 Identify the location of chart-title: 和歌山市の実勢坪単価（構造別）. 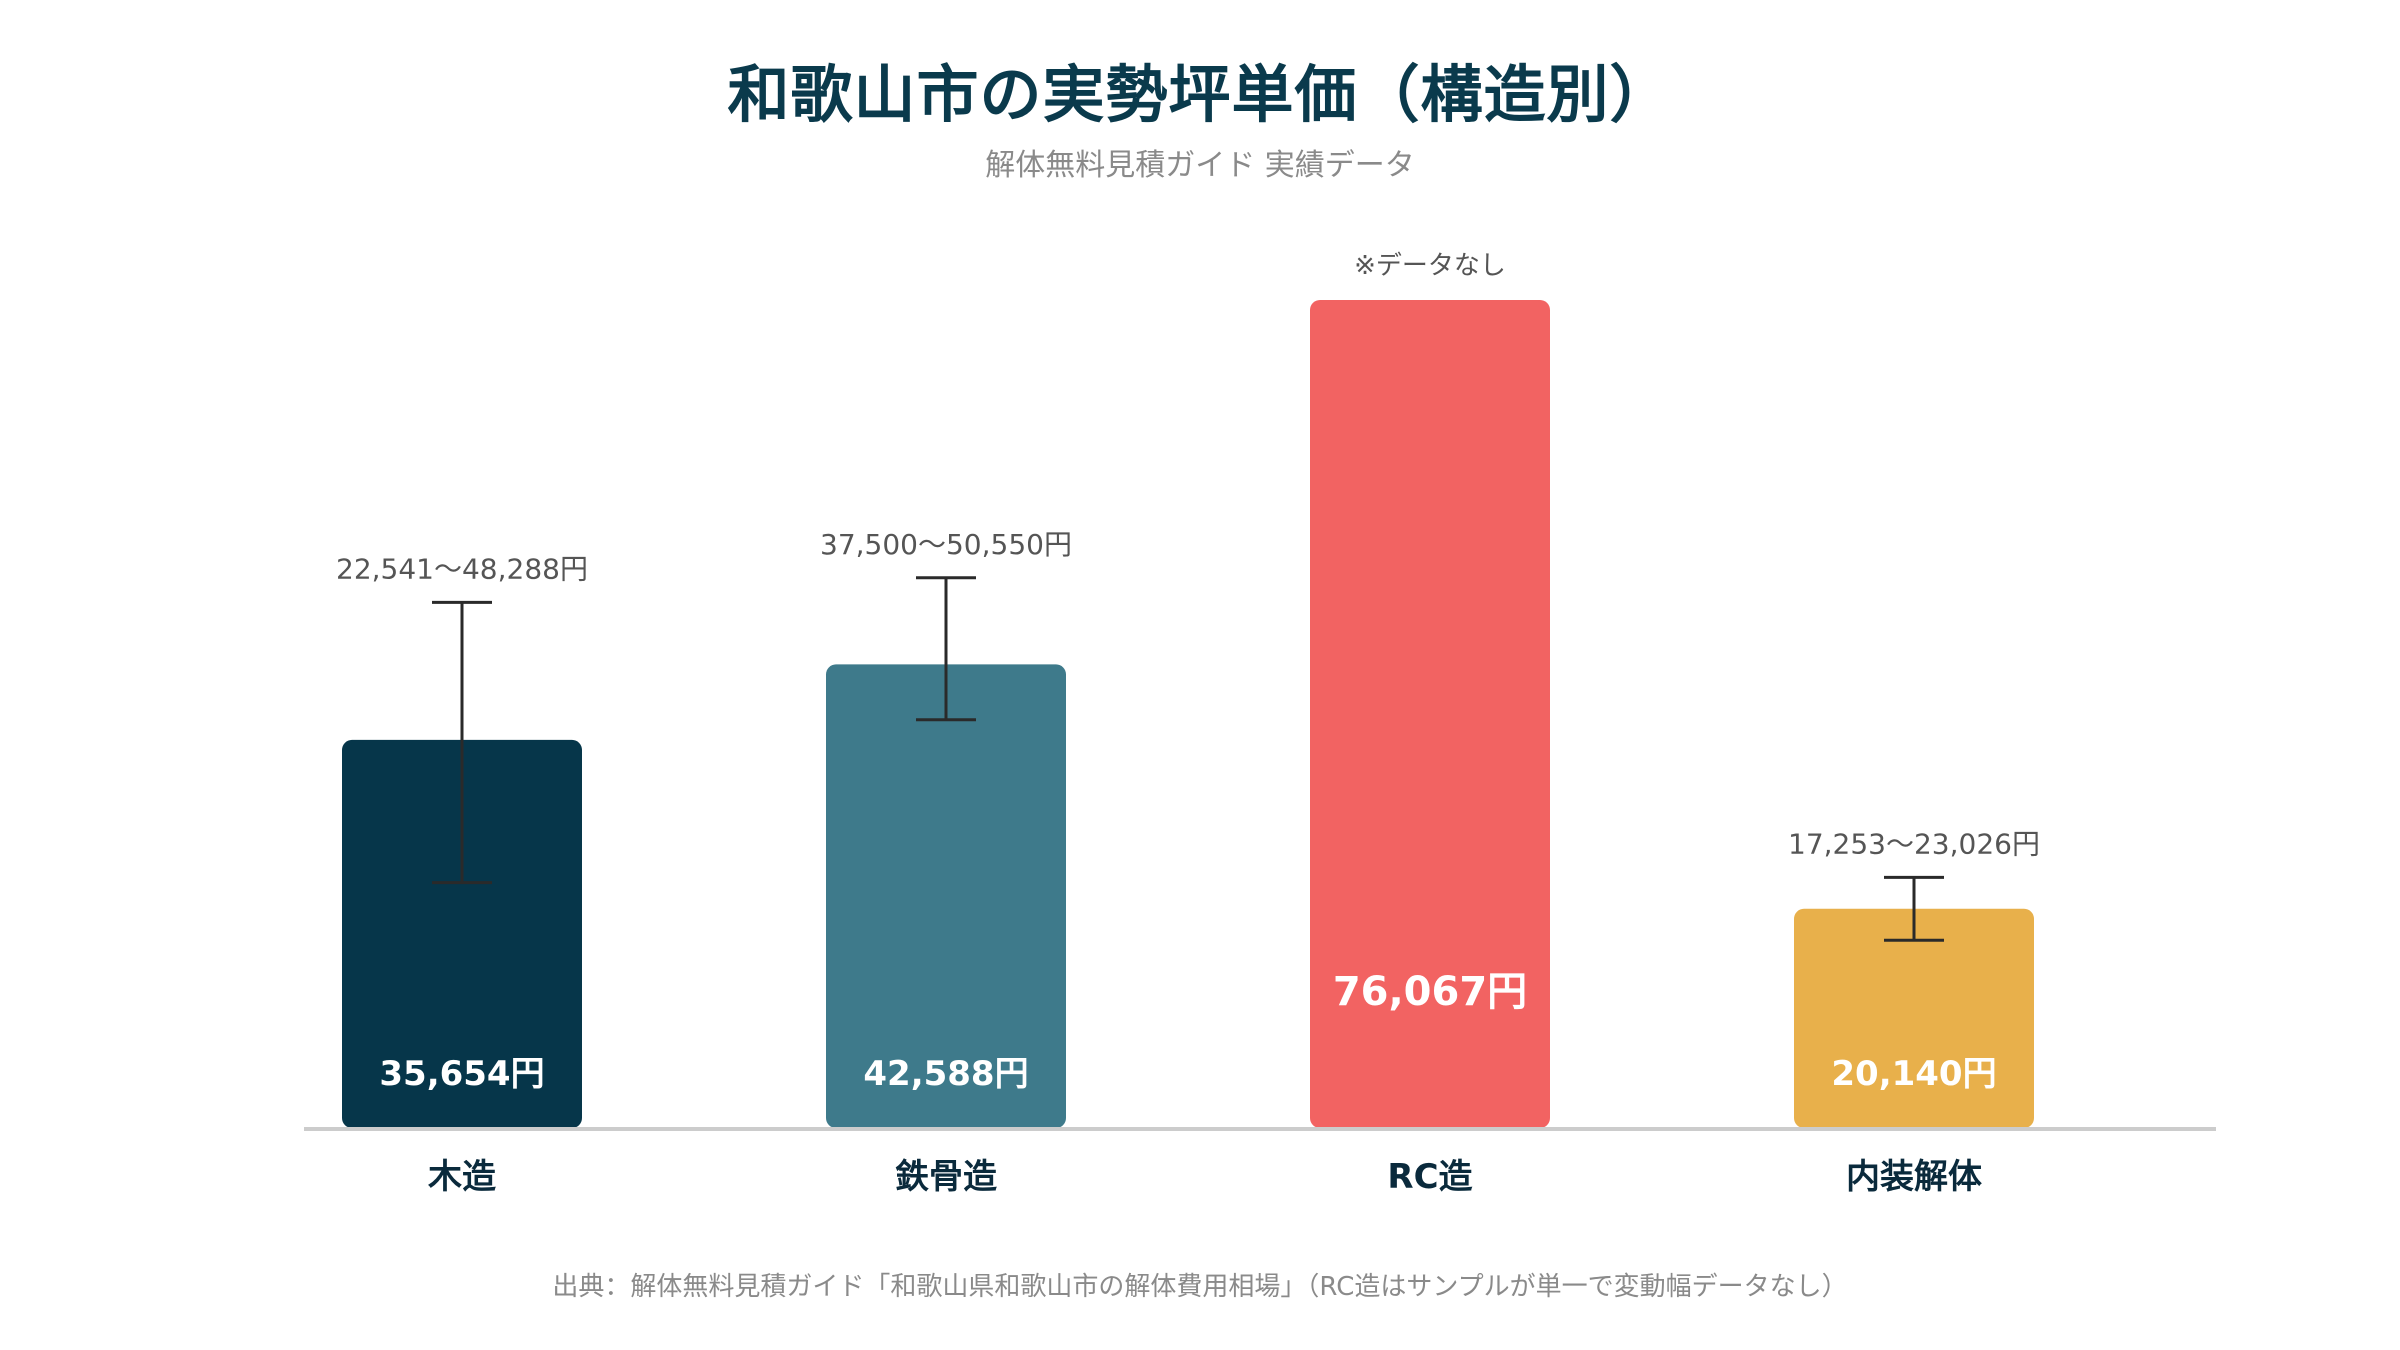
(1200, 94).